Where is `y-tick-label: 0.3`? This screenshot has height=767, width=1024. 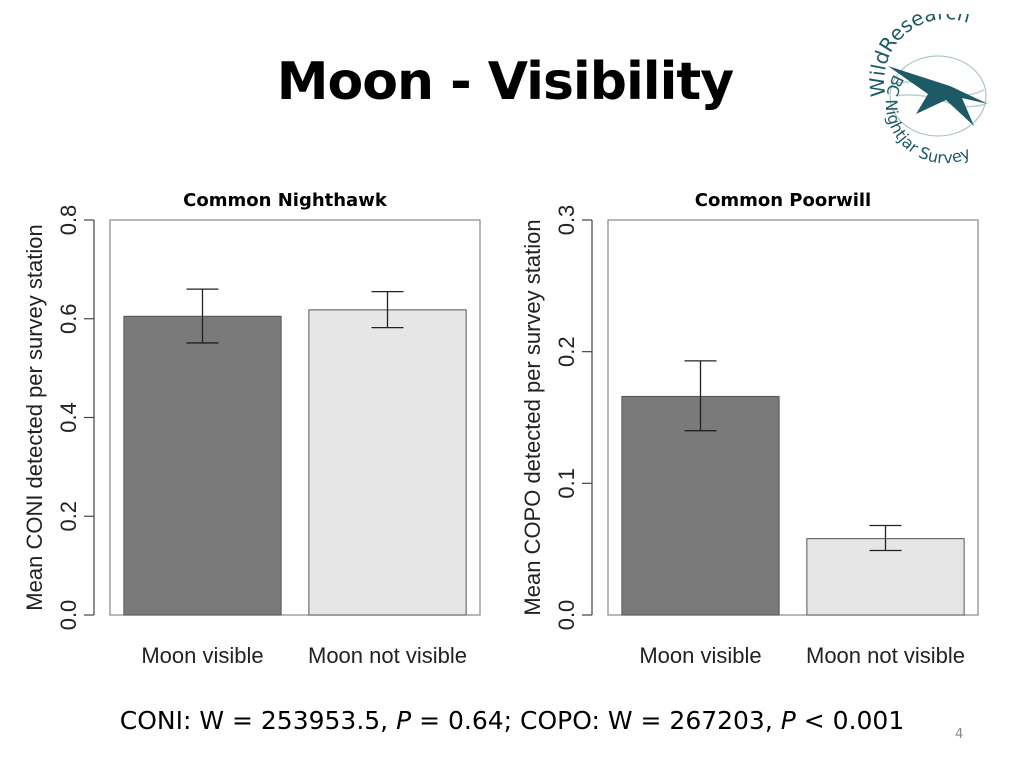
y-tick-label: 0.3 is located at coordinates (566, 220).